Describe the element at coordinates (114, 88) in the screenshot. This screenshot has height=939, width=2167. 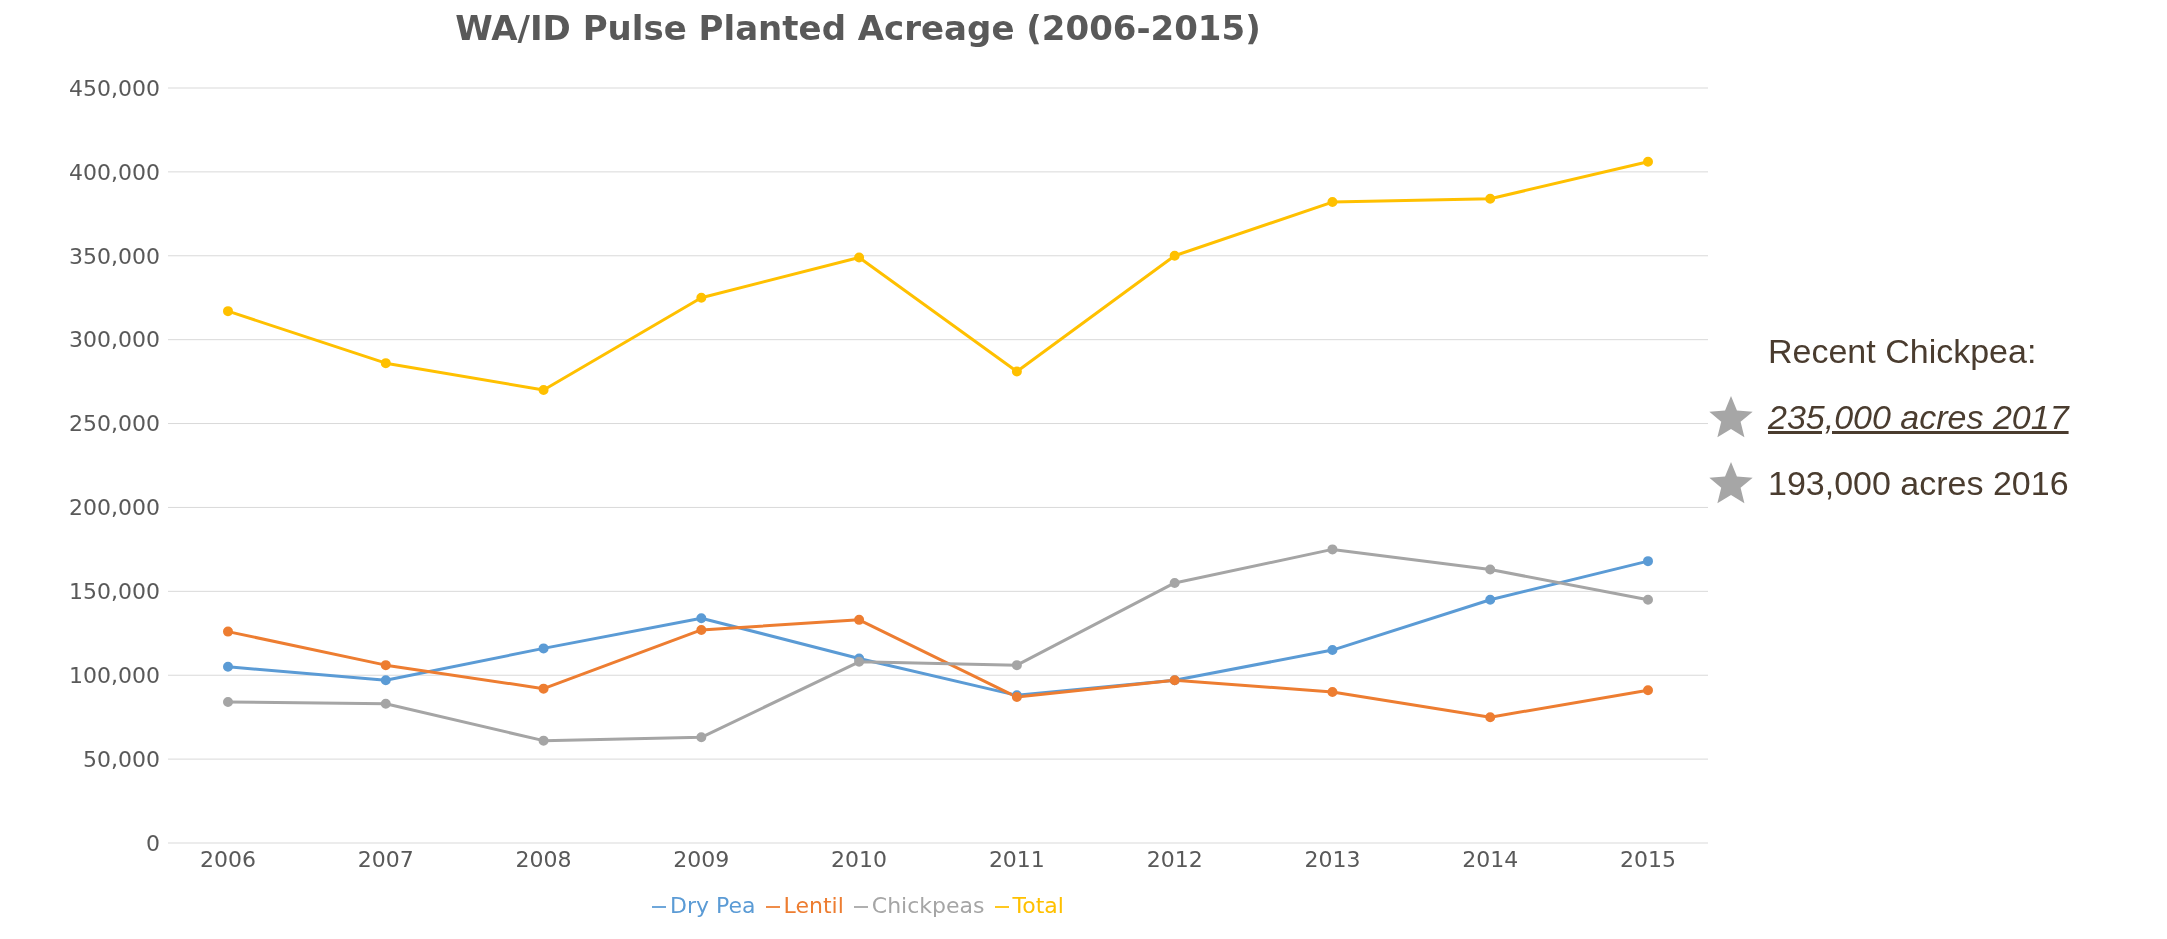
I see `y-tick-label: 450,000` at that location.